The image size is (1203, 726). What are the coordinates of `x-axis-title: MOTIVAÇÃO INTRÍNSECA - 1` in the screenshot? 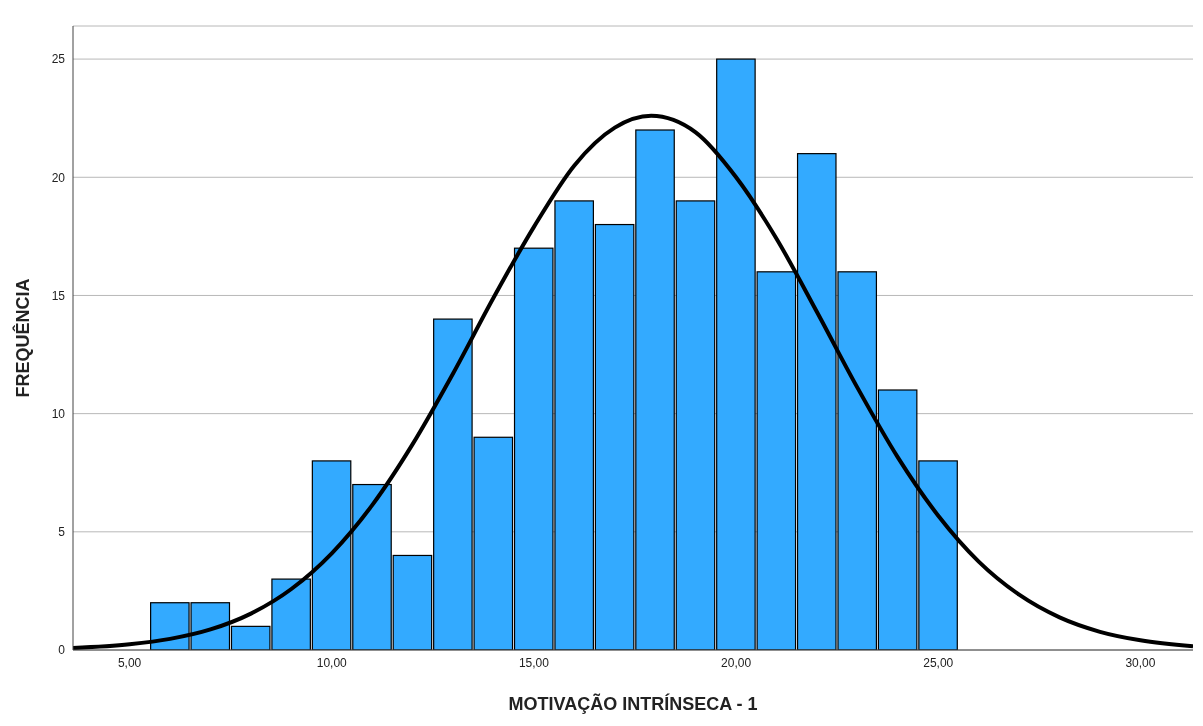 It's located at (633, 703).